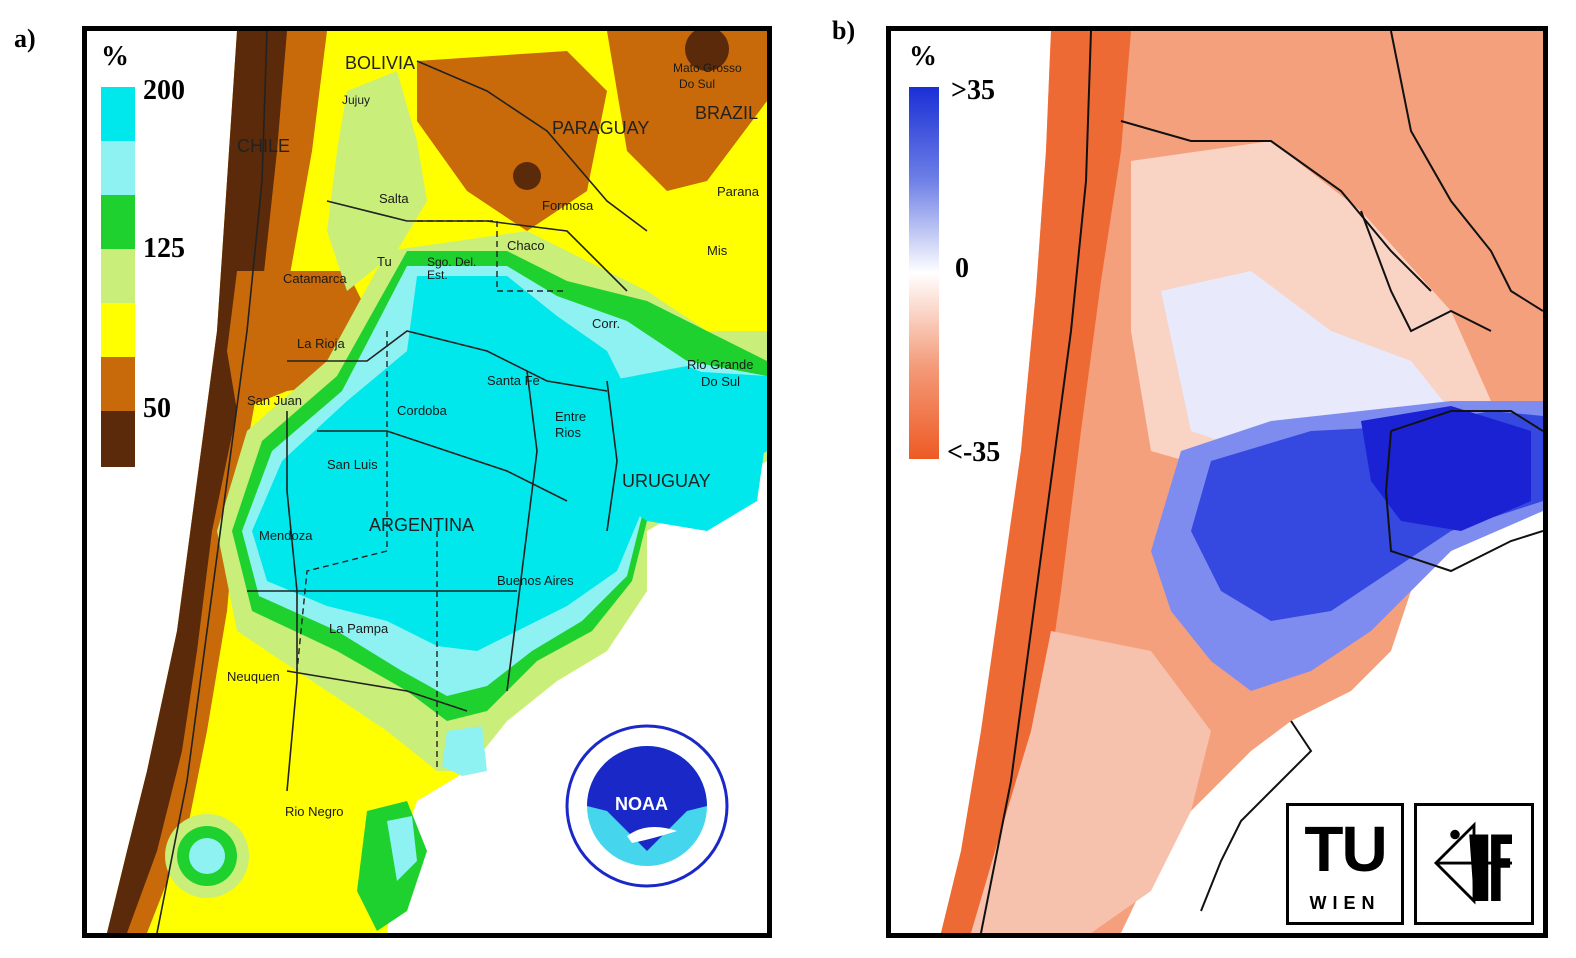 This screenshot has height=958, width=1576. What do you see at coordinates (697, 84) in the screenshot?
I see `label-do-sul: Do Sul` at bounding box center [697, 84].